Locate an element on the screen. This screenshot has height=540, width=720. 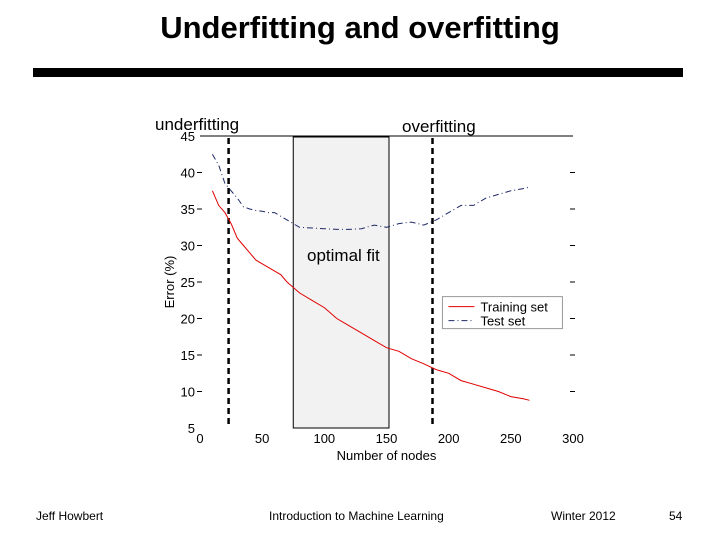
underfitting-label: underfitting is located at coordinates (197, 124).